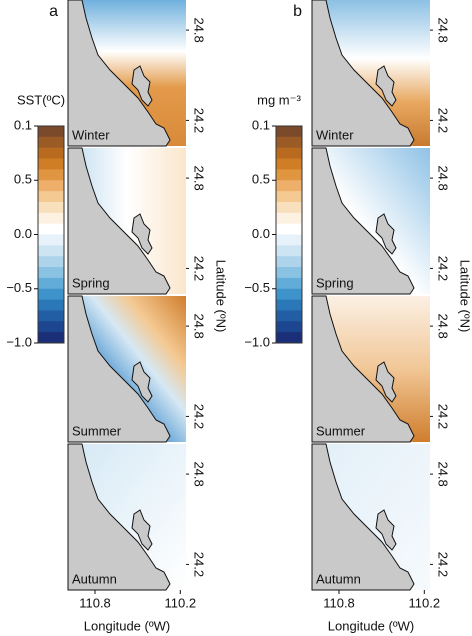 The width and height of the screenshot is (472, 636). I want to click on x-tick-label: 110.8, so click(339, 602).